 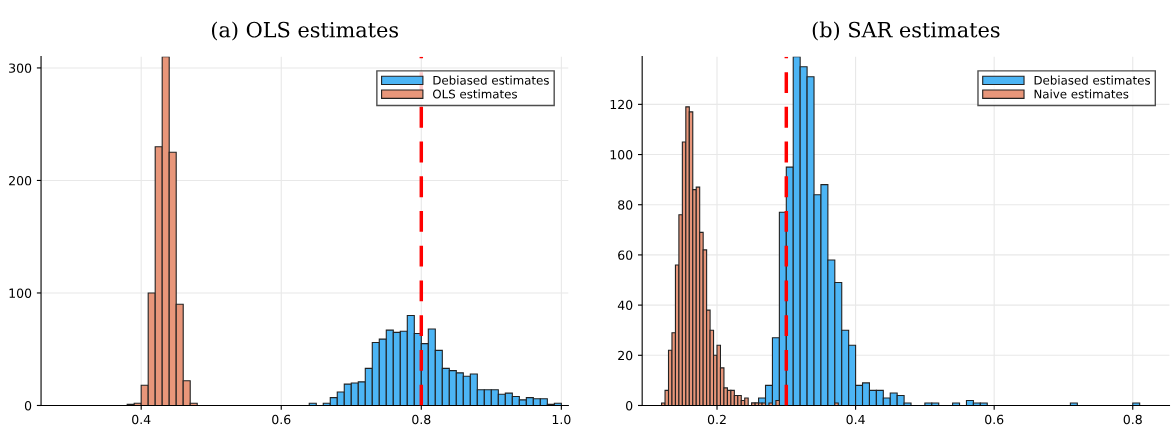 What do you see at coordinates (625, 205) in the screenshot?
I see `y-tick-label: 80` at bounding box center [625, 205].